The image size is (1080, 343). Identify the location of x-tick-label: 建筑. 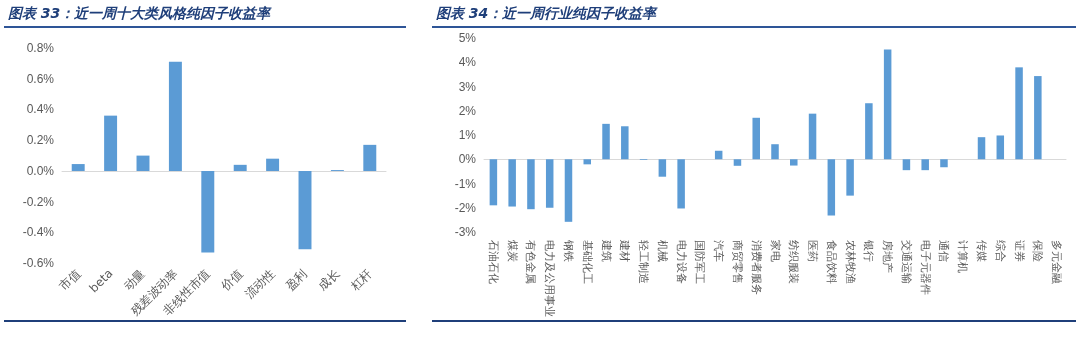
(606, 250).